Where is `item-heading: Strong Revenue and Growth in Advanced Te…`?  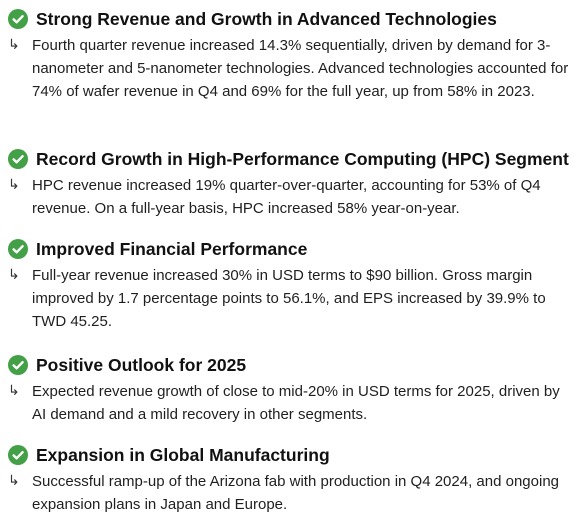
item-heading: Strong Revenue and Growth in Advanced Te… is located at coordinates (290, 19).